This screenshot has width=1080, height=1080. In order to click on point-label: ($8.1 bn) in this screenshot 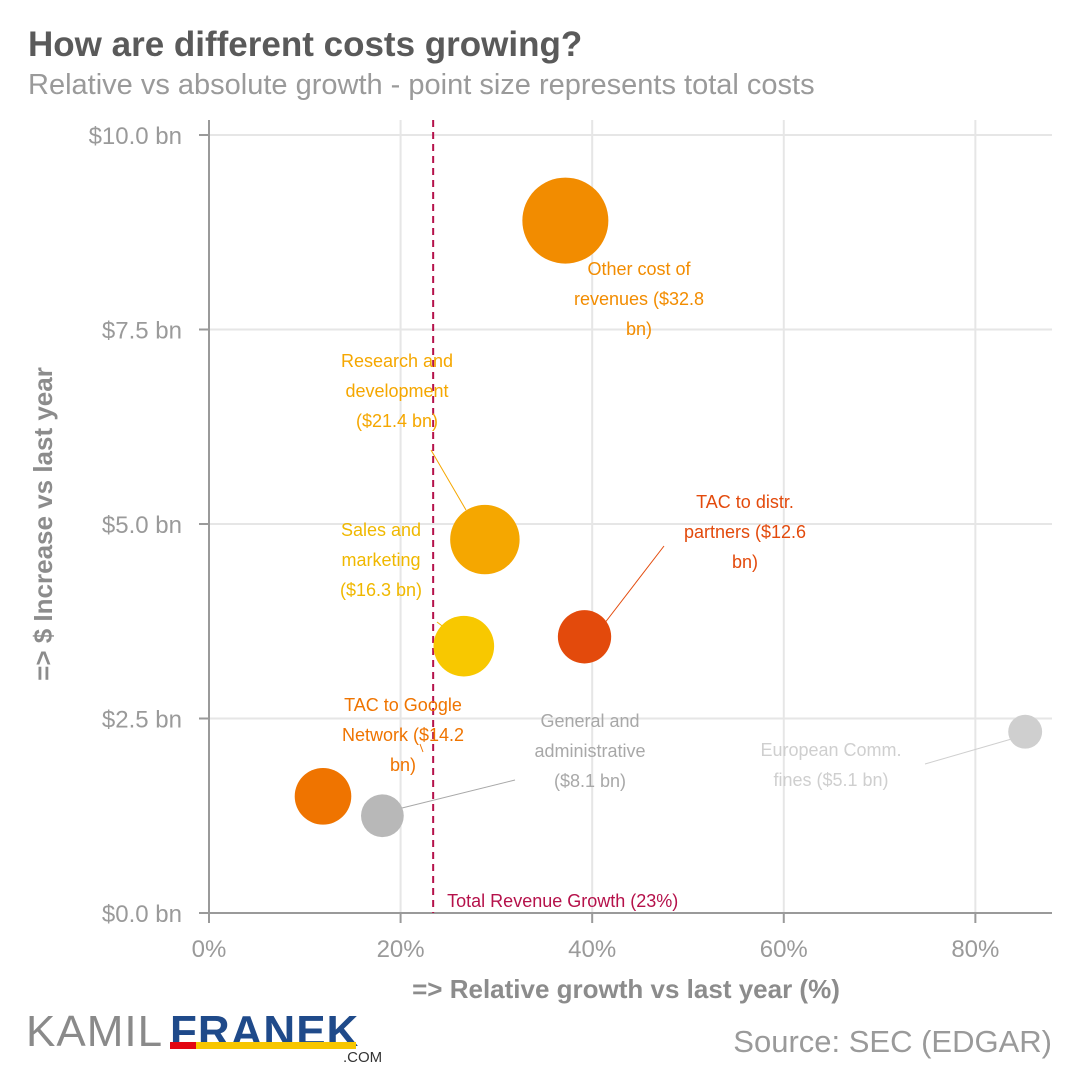, I will do `click(590, 781)`.